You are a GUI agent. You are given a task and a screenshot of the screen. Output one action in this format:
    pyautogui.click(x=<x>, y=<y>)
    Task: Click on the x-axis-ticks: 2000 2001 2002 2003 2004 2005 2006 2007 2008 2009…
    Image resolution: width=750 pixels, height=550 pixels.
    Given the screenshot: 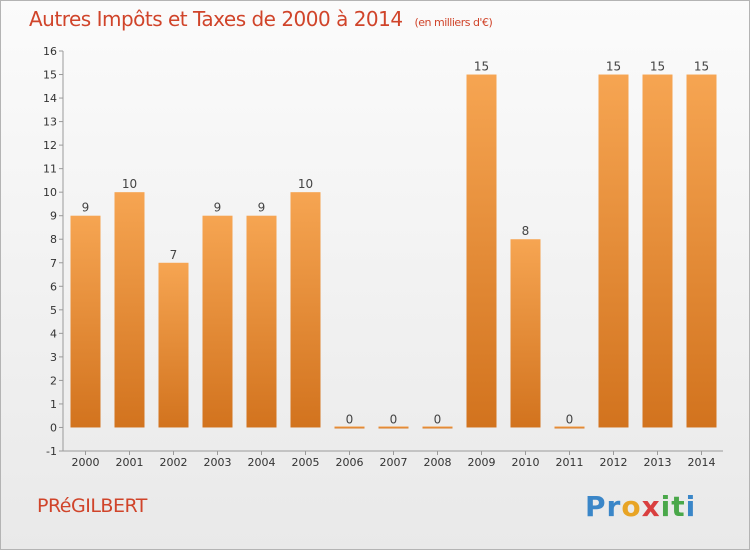 What is the action you would take?
    pyautogui.click(x=394, y=460)
    